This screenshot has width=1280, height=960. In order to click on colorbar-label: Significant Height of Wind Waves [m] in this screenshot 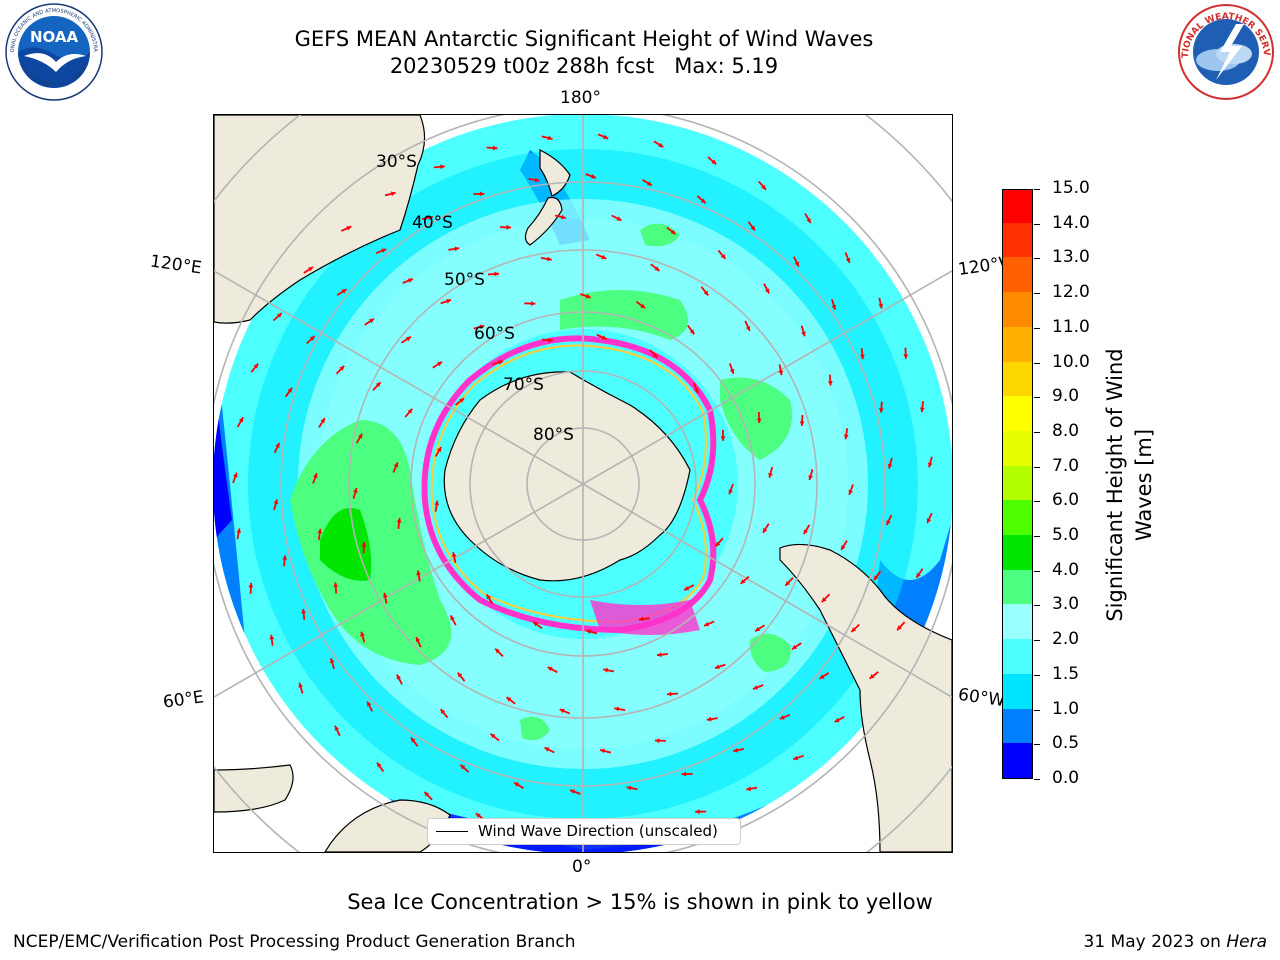, I will do `click(1130, 485)`.